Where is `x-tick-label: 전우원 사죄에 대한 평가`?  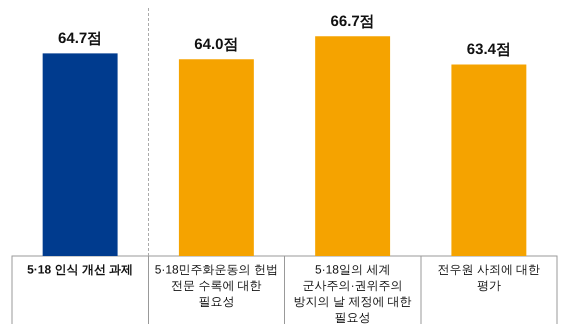 x-tick-label: 전우원 사죄에 대한 평가 is located at coordinates (489, 277).